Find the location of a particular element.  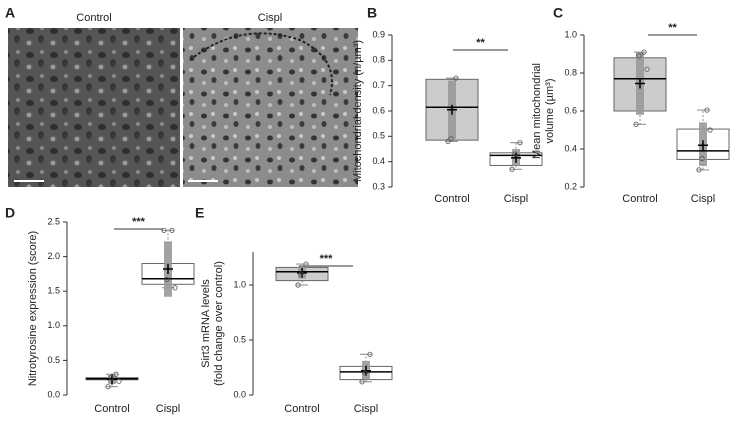

panel-letter: E is located at coordinates (199, 213).